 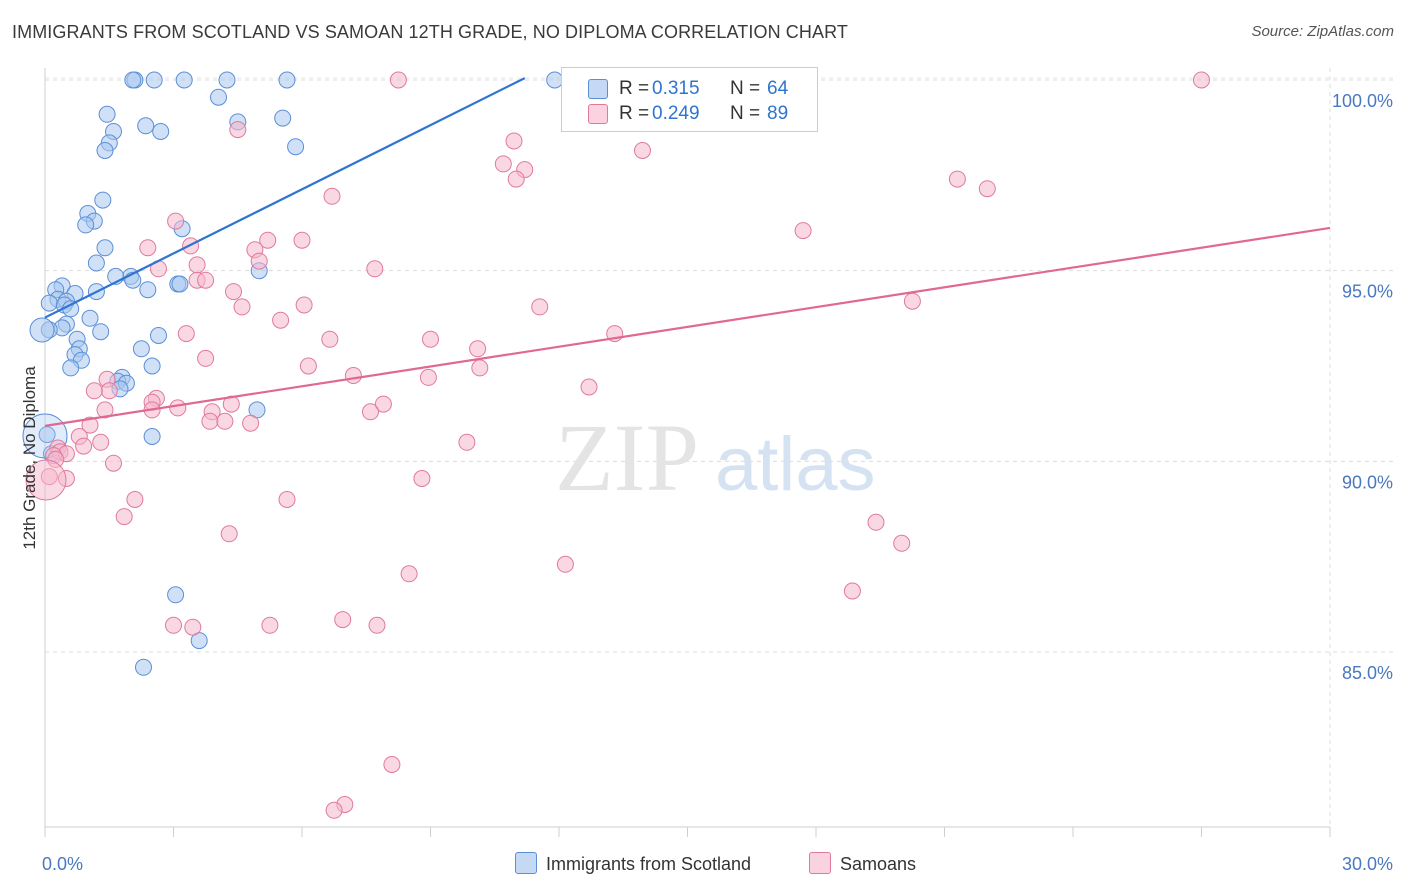 I want to click on legend-row-scotland: R = 0.315 N = 64, so click(x=689, y=89).